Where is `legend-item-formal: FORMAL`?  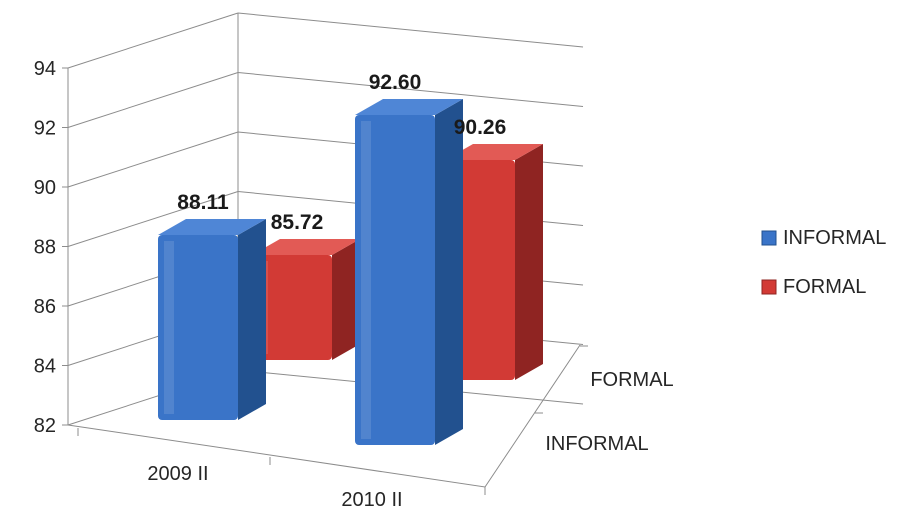 legend-item-formal: FORMAL is located at coordinates (813, 287).